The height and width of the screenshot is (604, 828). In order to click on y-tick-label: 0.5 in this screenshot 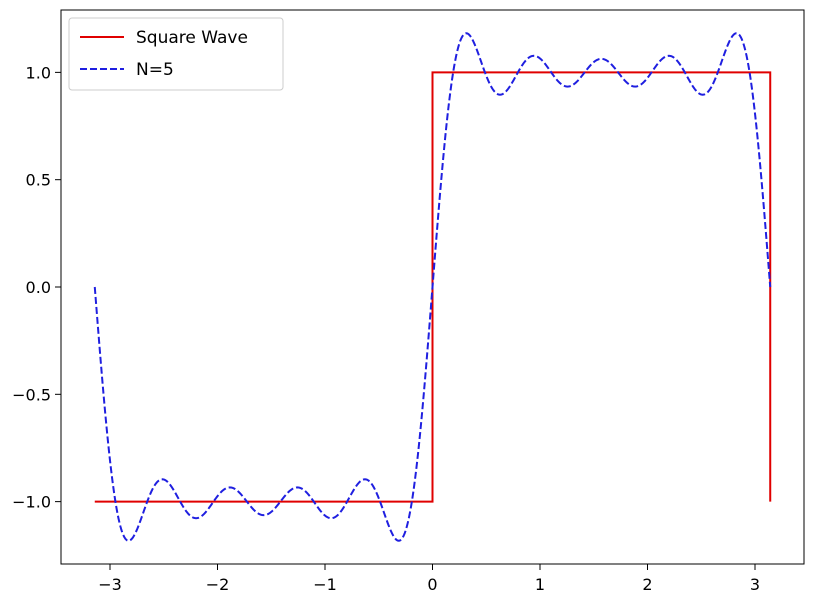, I will do `click(38, 180)`.